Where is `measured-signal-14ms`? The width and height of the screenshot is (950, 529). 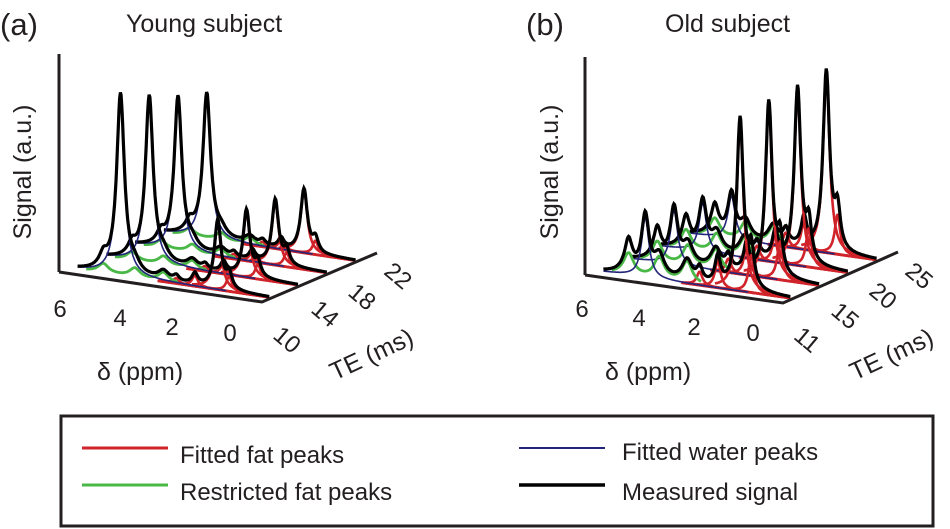 measured-signal-14ms is located at coordinates (202, 190).